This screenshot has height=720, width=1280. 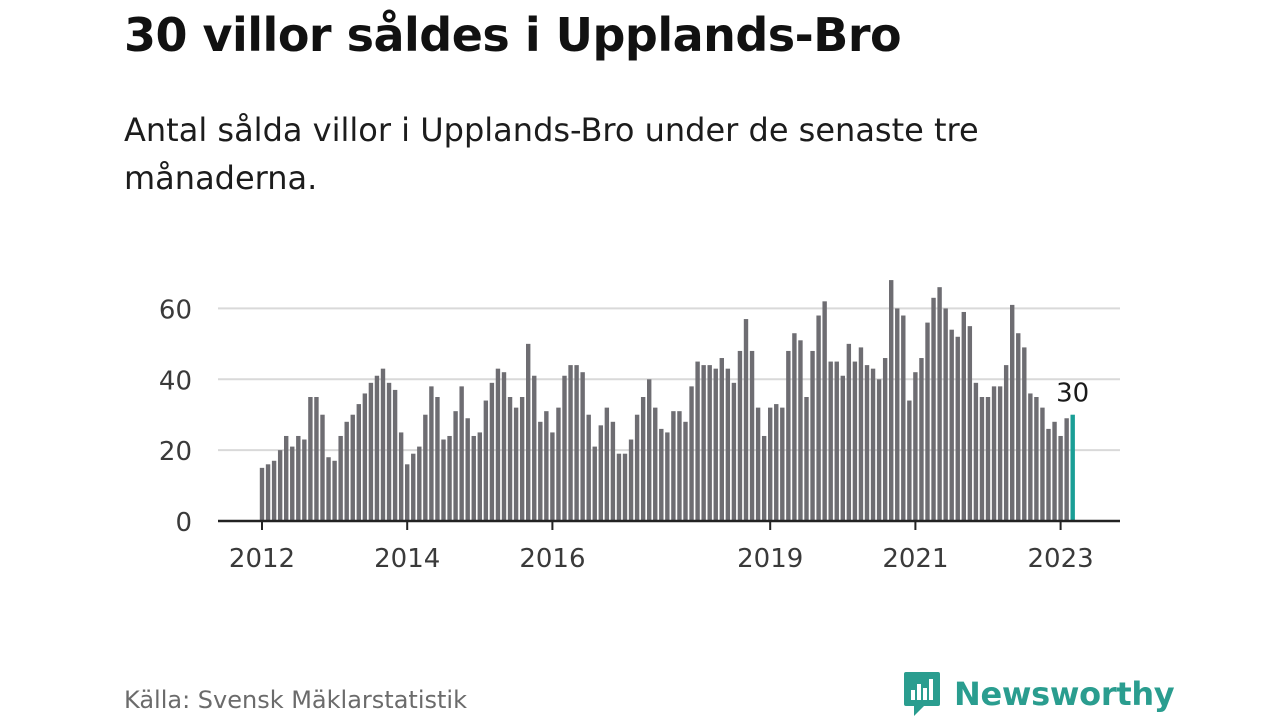 I want to click on x-axis: 2012 2014 2016 2019 2021 2023, so click(x=669, y=546).